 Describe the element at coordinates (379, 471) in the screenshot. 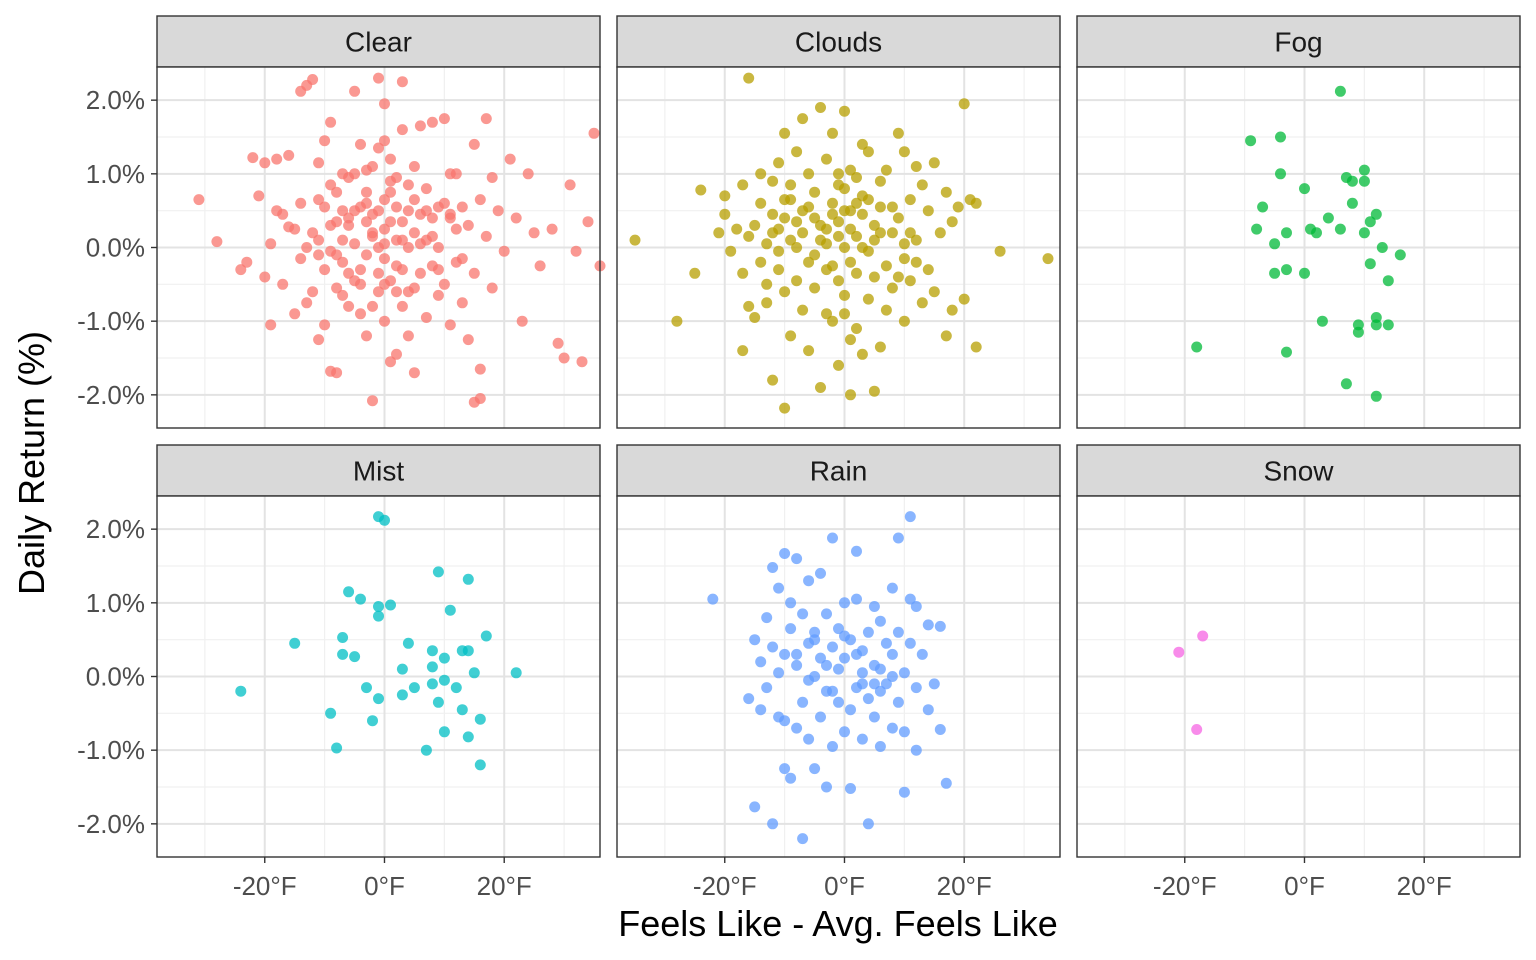

I see `facet-strip-label: Mist` at that location.